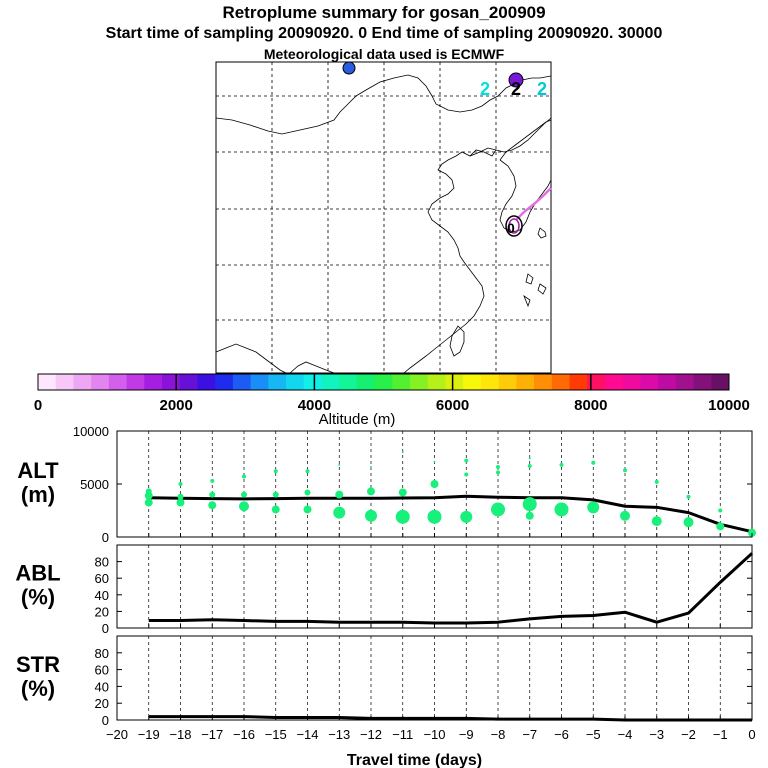  Describe the element at coordinates (451, 588) in the screenshot. I see `series-line-abl` at that location.